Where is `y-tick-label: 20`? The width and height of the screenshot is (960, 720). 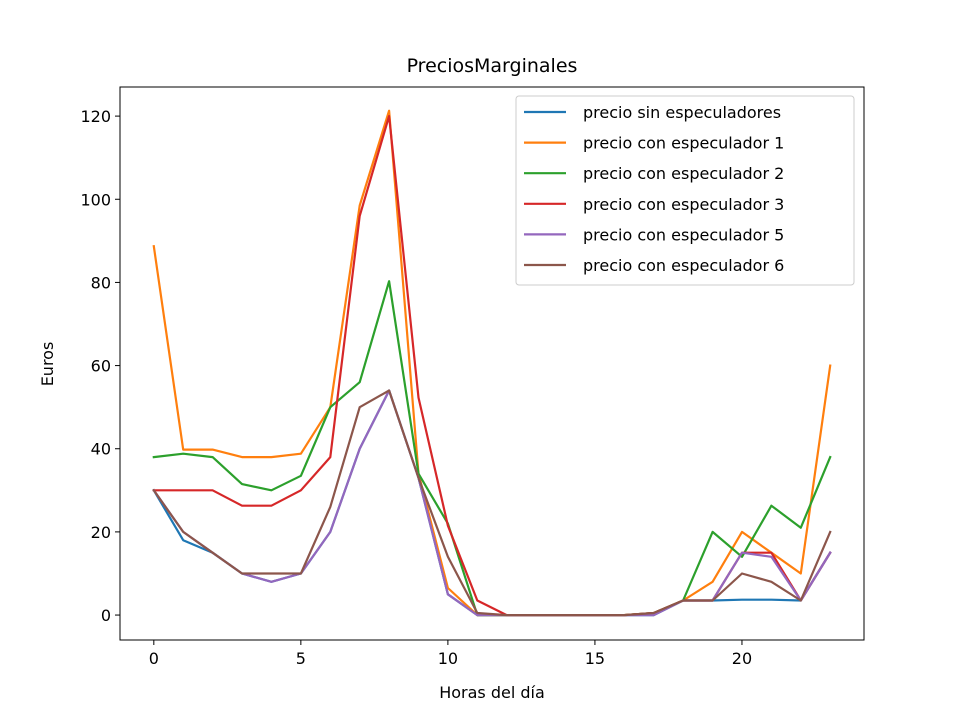 y-tick-label: 20 is located at coordinates (101, 532).